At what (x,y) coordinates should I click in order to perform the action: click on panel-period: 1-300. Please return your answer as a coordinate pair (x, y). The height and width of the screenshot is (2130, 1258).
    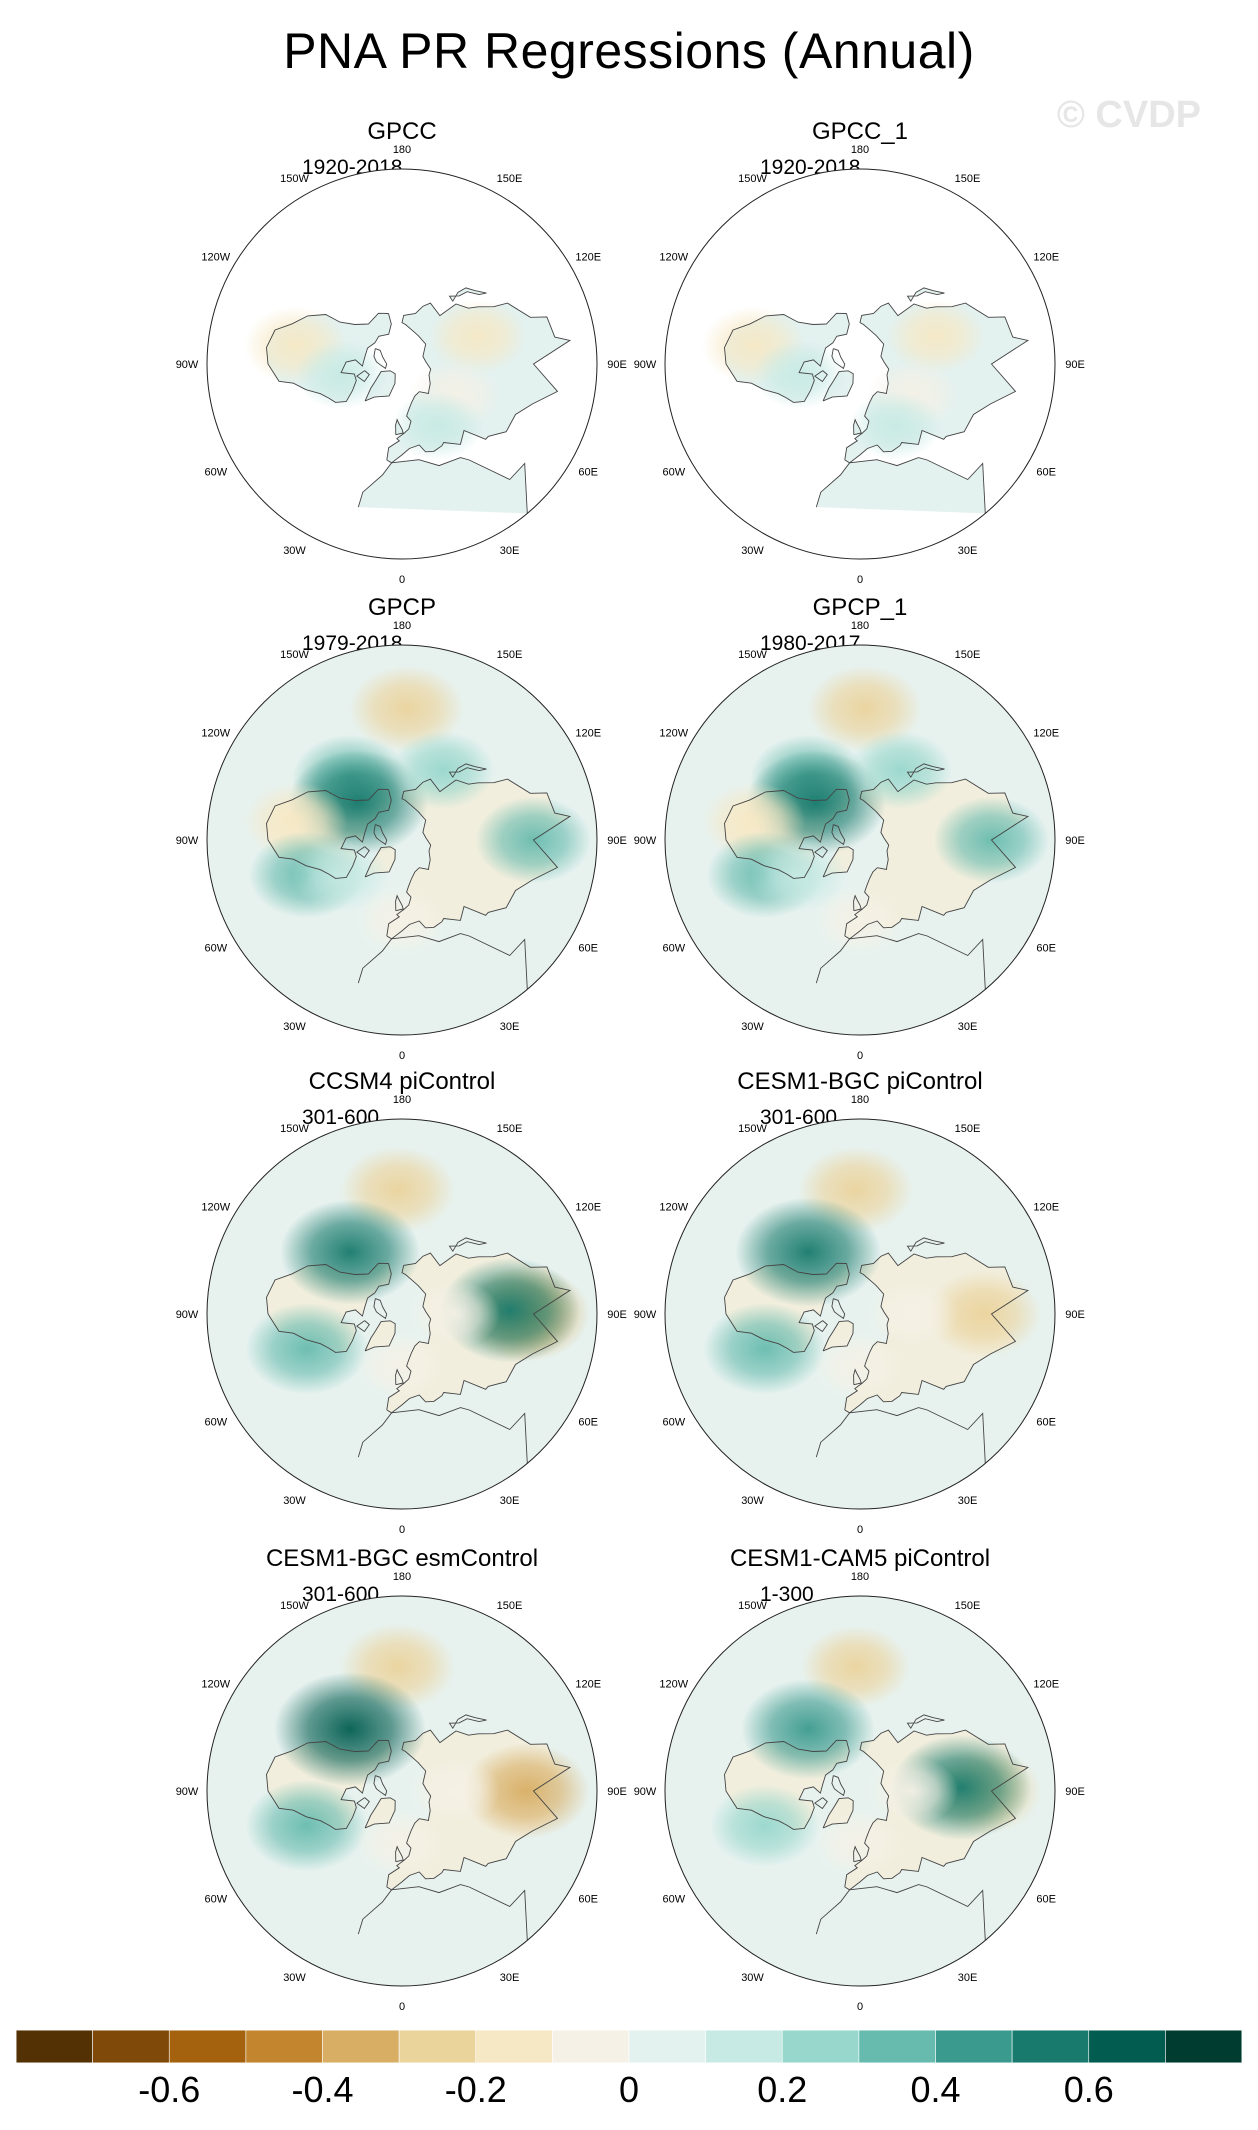
    Looking at the image, I should click on (787, 1594).